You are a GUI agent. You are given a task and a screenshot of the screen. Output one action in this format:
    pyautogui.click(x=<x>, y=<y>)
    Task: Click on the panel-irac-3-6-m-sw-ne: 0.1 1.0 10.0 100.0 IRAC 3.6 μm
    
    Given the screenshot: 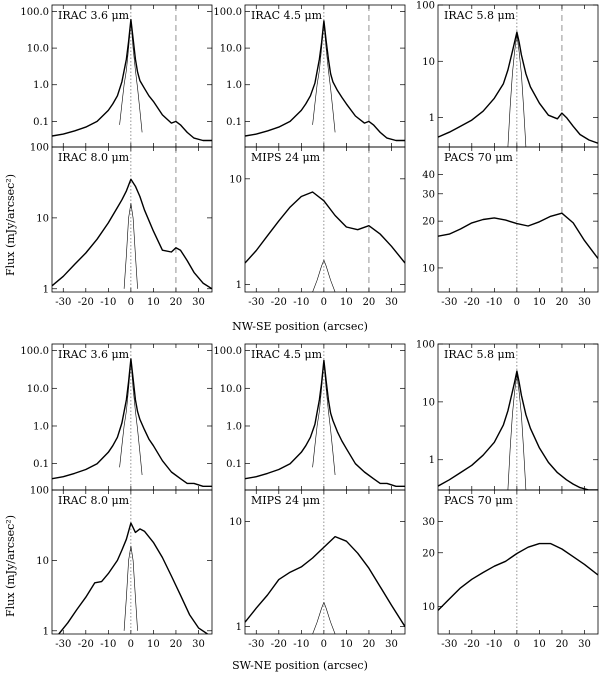 What is the action you would take?
    pyautogui.click(x=116, y=417)
    